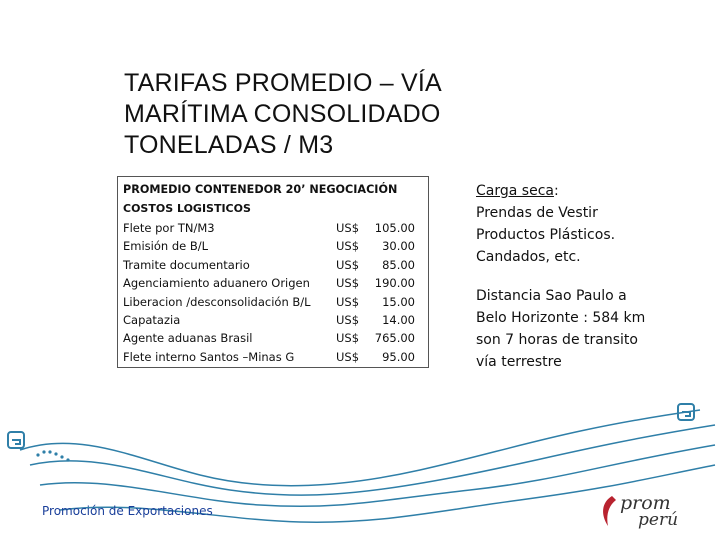 Image resolution: width=720 pixels, height=540 pixels. I want to click on row-label: Flete por TN/M3, so click(169, 228).